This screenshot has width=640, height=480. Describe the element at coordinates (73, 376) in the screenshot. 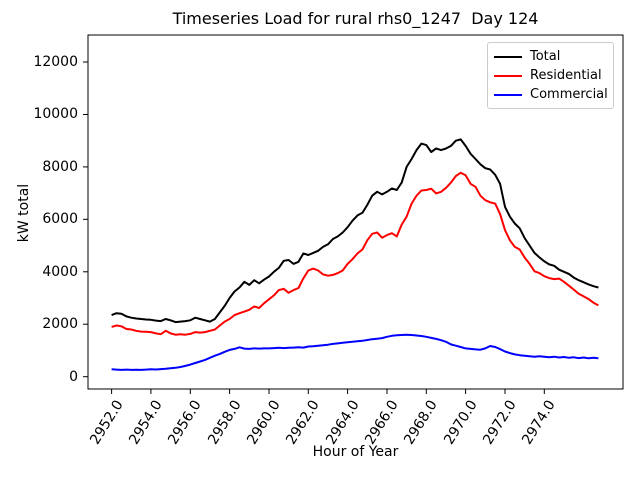

I see `y-tick-label: 0` at that location.